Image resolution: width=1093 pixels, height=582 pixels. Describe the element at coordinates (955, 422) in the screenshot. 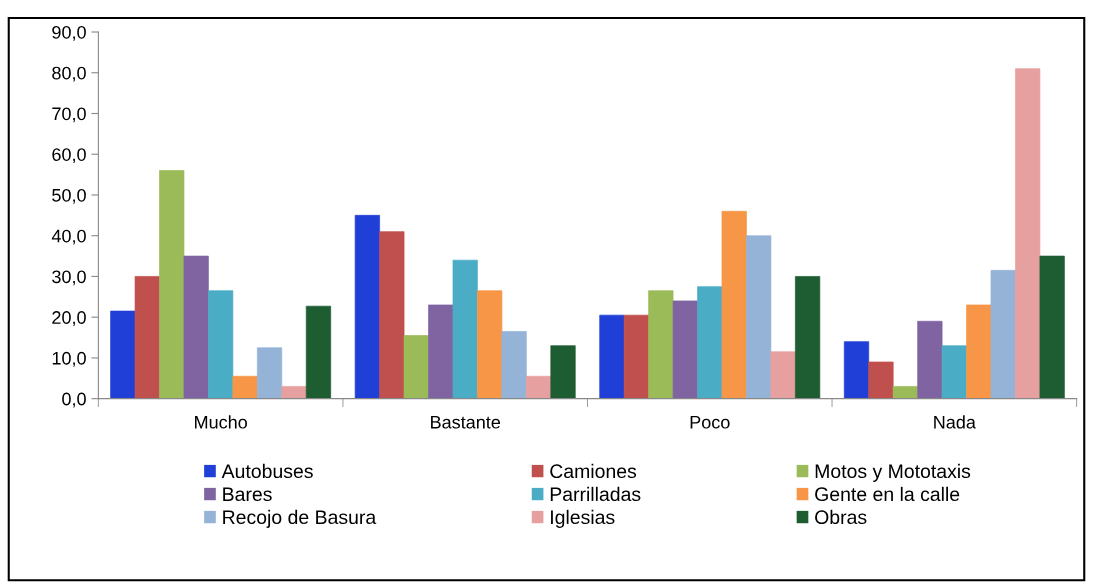

I see `x-tick-label: Nada` at that location.